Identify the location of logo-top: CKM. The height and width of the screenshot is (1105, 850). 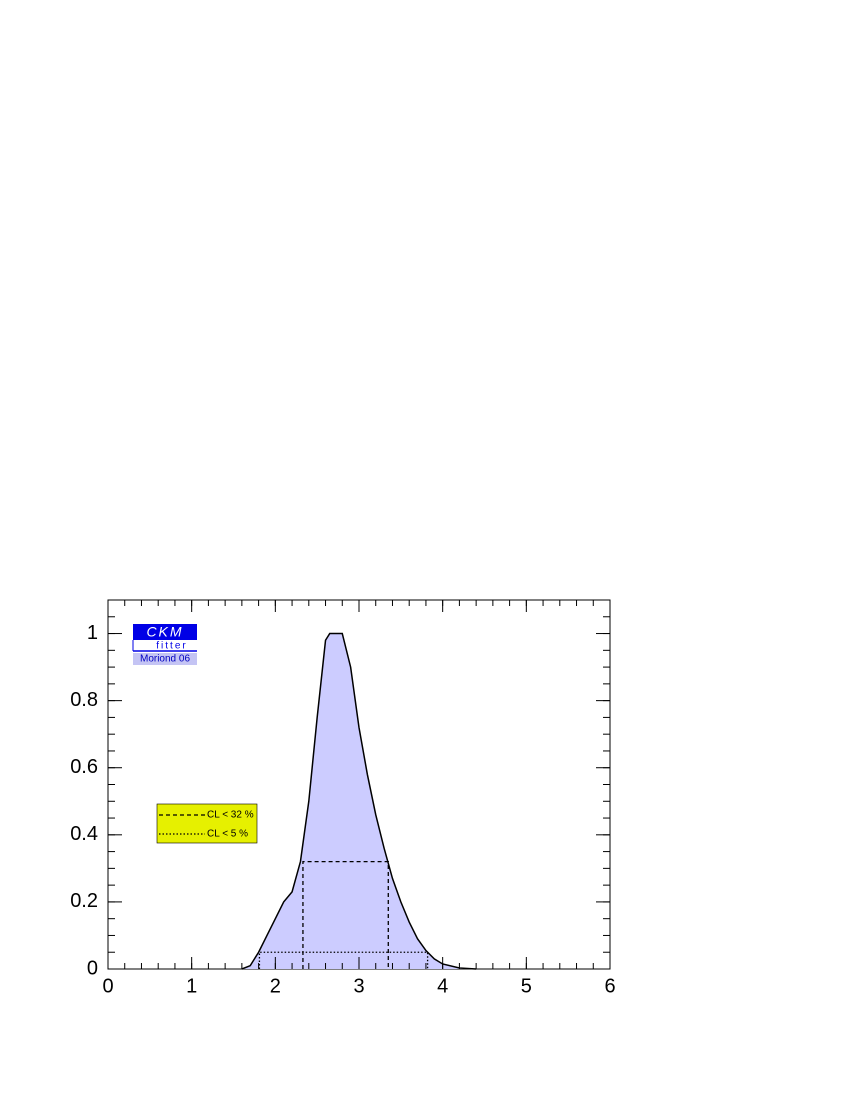
(164, 632).